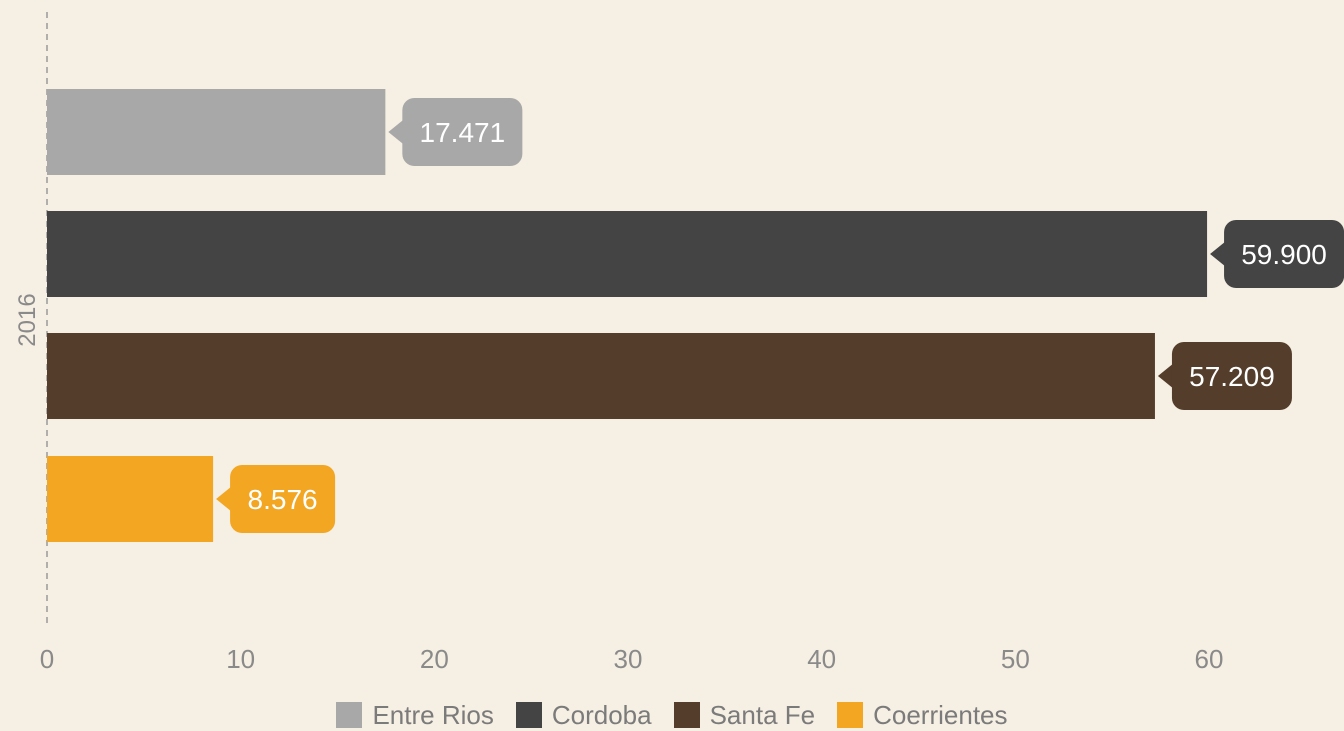 The height and width of the screenshot is (731, 1344). Describe the element at coordinates (762, 714) in the screenshot. I see `legend-label: Santa Fe` at that location.